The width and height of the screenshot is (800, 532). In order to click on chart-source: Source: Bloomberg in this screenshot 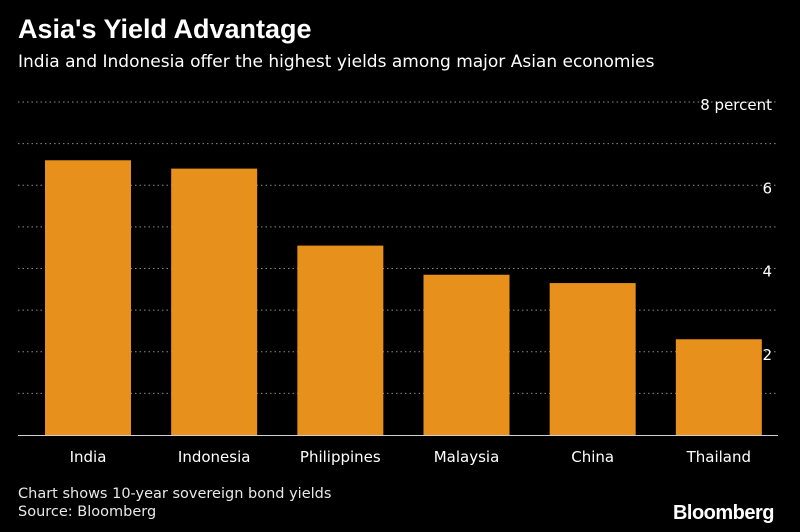, I will do `click(87, 512)`.